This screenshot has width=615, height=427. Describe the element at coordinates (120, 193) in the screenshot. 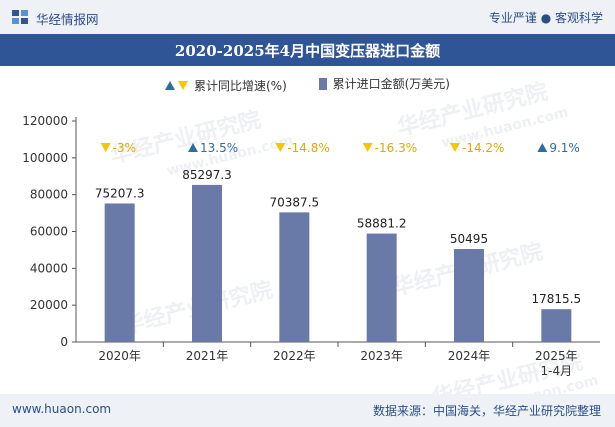

I see `bar-value-label: 75207.3` at that location.